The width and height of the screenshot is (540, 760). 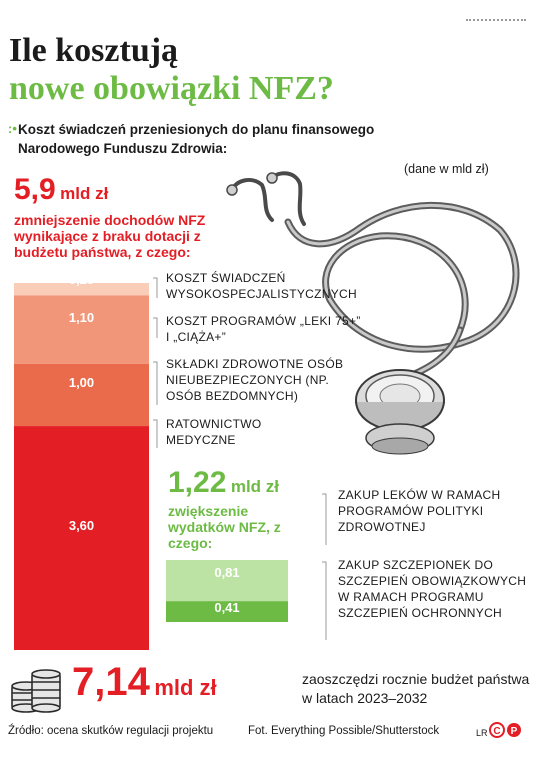 What do you see at coordinates (214, 432) in the screenshot?
I see `category-label: RATOWNICTWO MEDYCZNE` at bounding box center [214, 432].